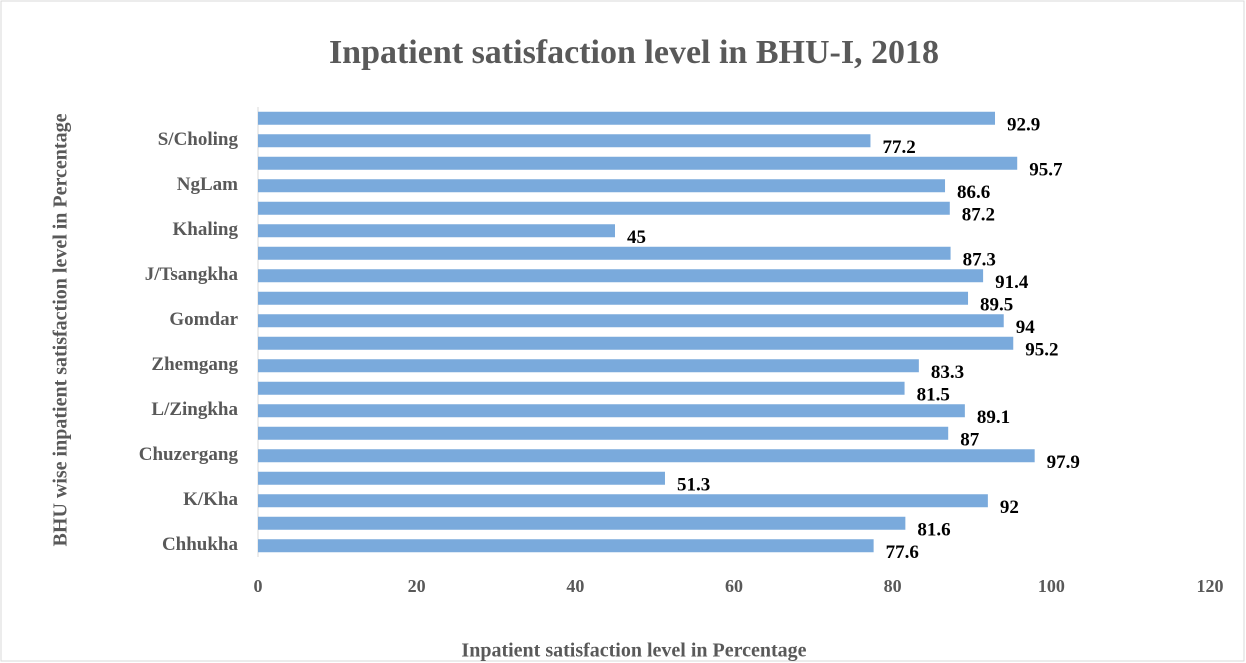 The width and height of the screenshot is (1246, 663). Describe the element at coordinates (734, 586) in the screenshot. I see `x-tick-label: 60` at that location.